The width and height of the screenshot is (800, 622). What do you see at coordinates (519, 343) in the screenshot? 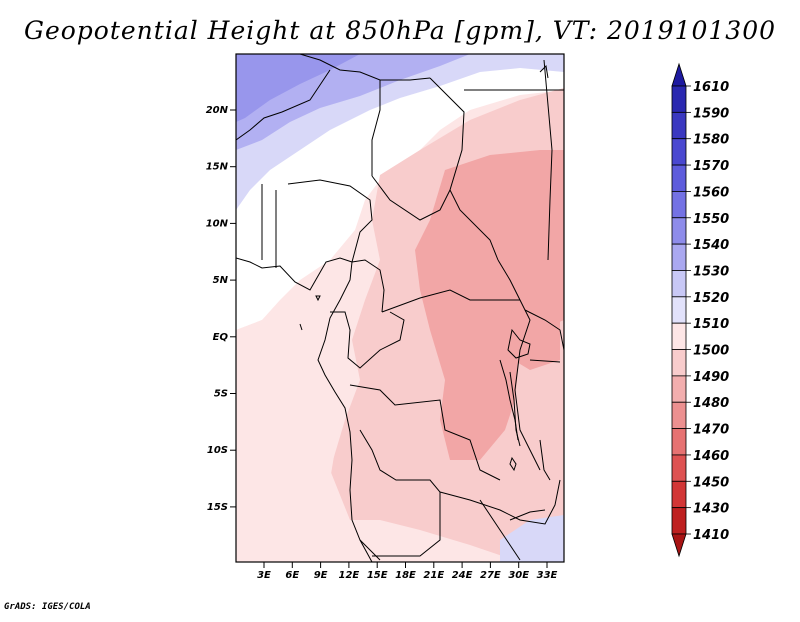
I see `lake-victoria` at bounding box center [519, 343].